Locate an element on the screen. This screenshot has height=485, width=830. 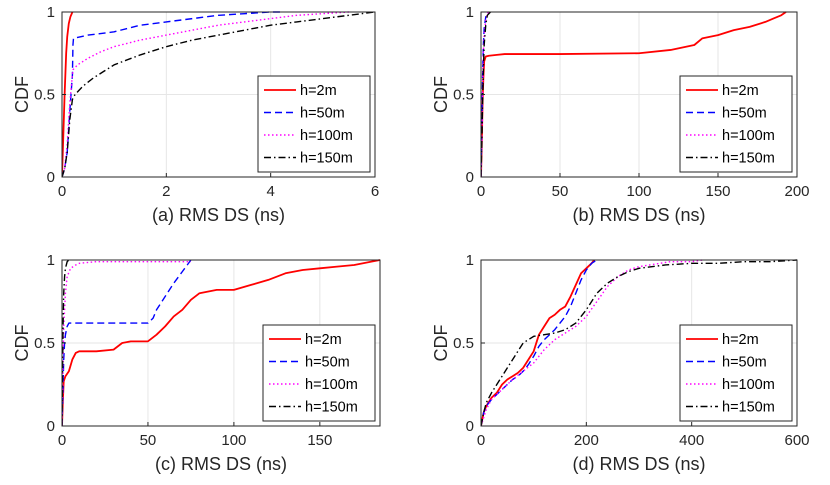
x-tick-label: 6 is located at coordinates (375, 191).